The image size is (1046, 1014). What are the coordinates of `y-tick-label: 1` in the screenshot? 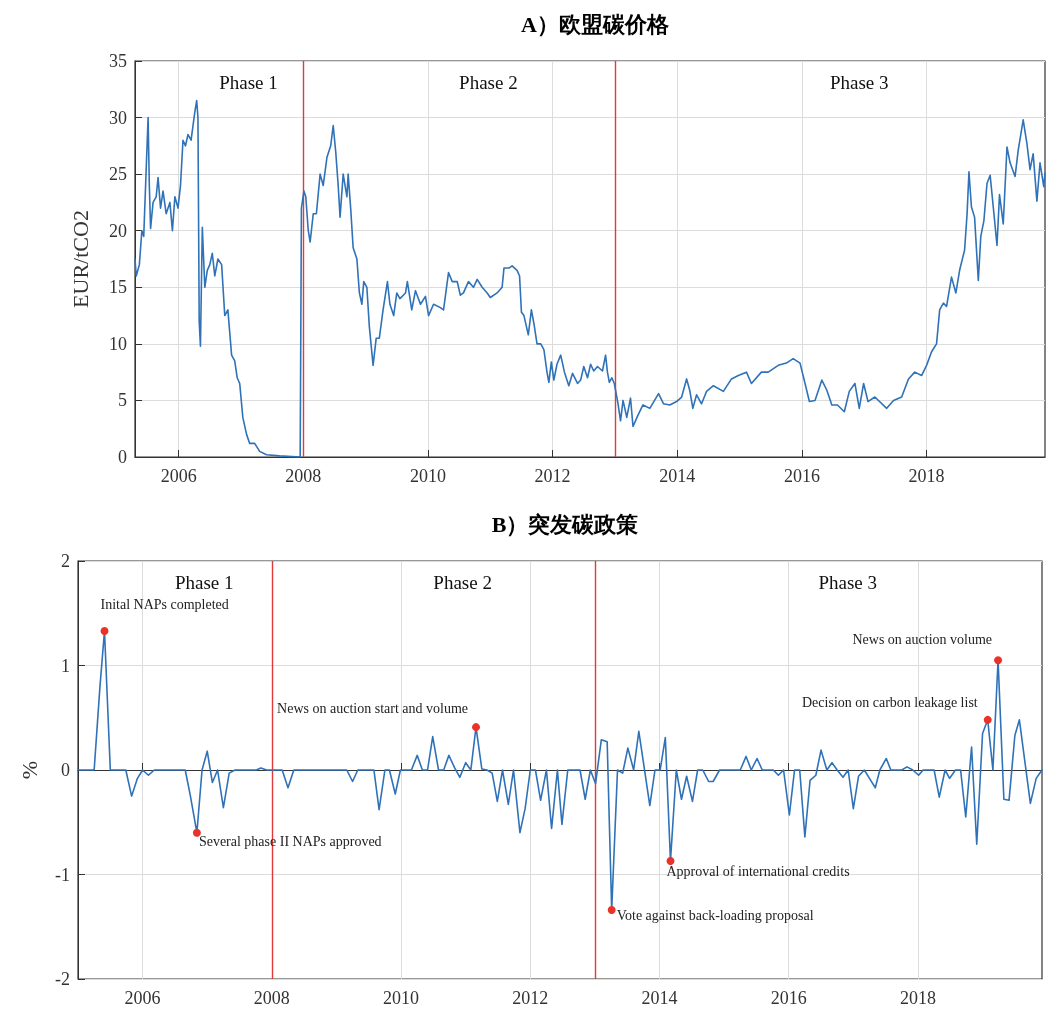 It's located at (65, 665).